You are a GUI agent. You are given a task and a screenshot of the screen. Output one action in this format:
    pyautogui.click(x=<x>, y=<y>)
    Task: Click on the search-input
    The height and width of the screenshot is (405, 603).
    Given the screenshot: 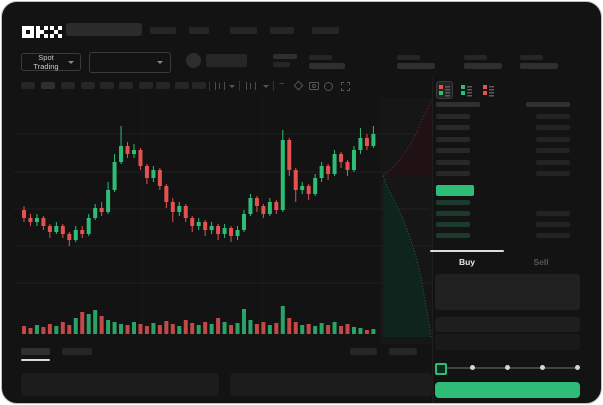 What is the action you would take?
    pyautogui.click(x=104, y=29)
    